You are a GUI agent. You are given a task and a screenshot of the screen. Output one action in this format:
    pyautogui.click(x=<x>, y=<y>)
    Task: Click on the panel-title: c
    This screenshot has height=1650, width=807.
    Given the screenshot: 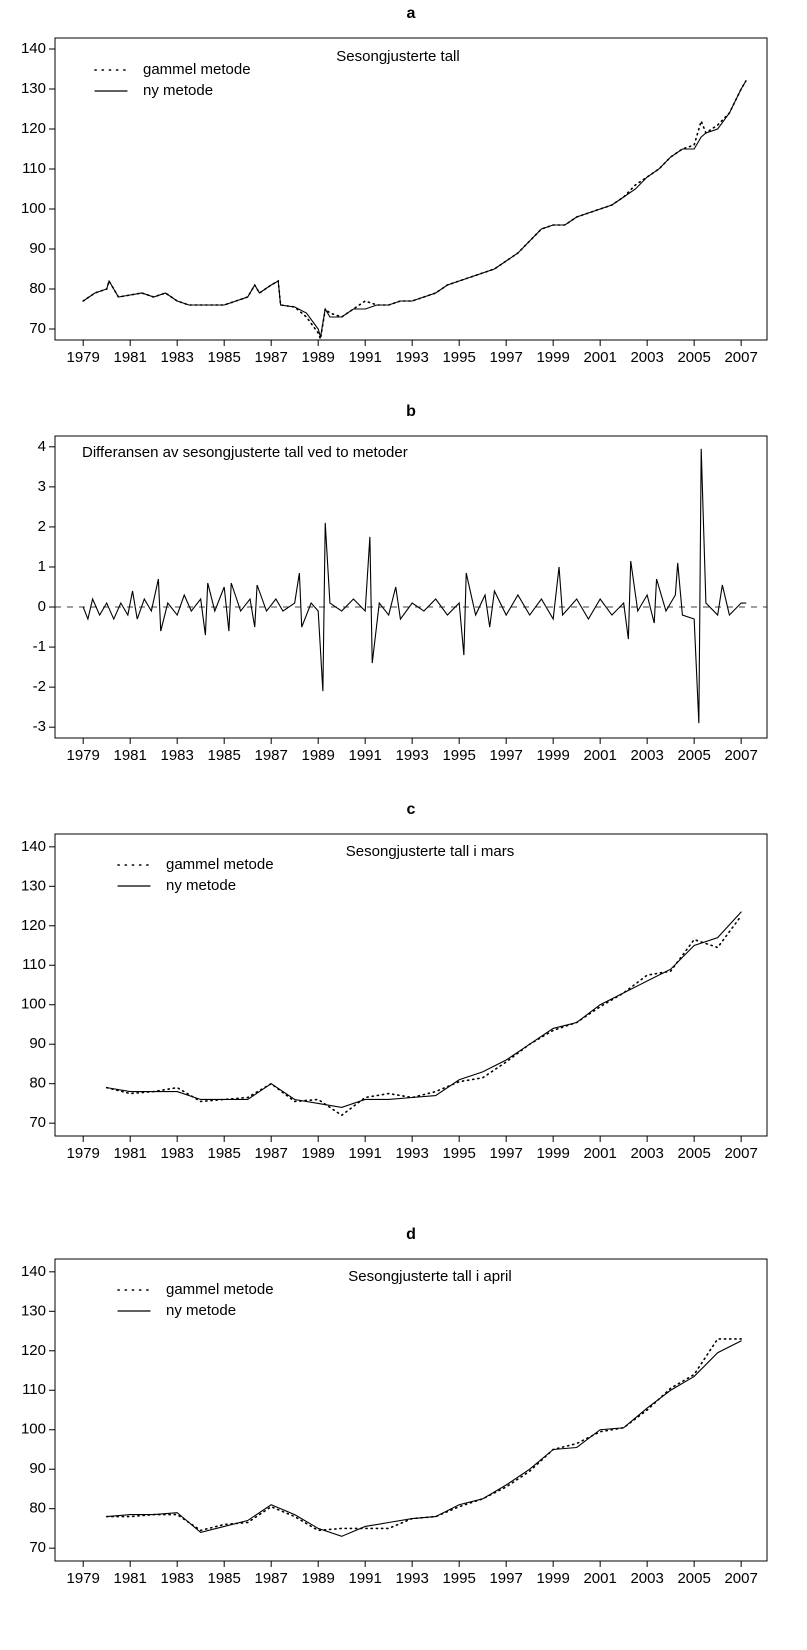 What is the action you would take?
    pyautogui.click(x=411, y=809)
    